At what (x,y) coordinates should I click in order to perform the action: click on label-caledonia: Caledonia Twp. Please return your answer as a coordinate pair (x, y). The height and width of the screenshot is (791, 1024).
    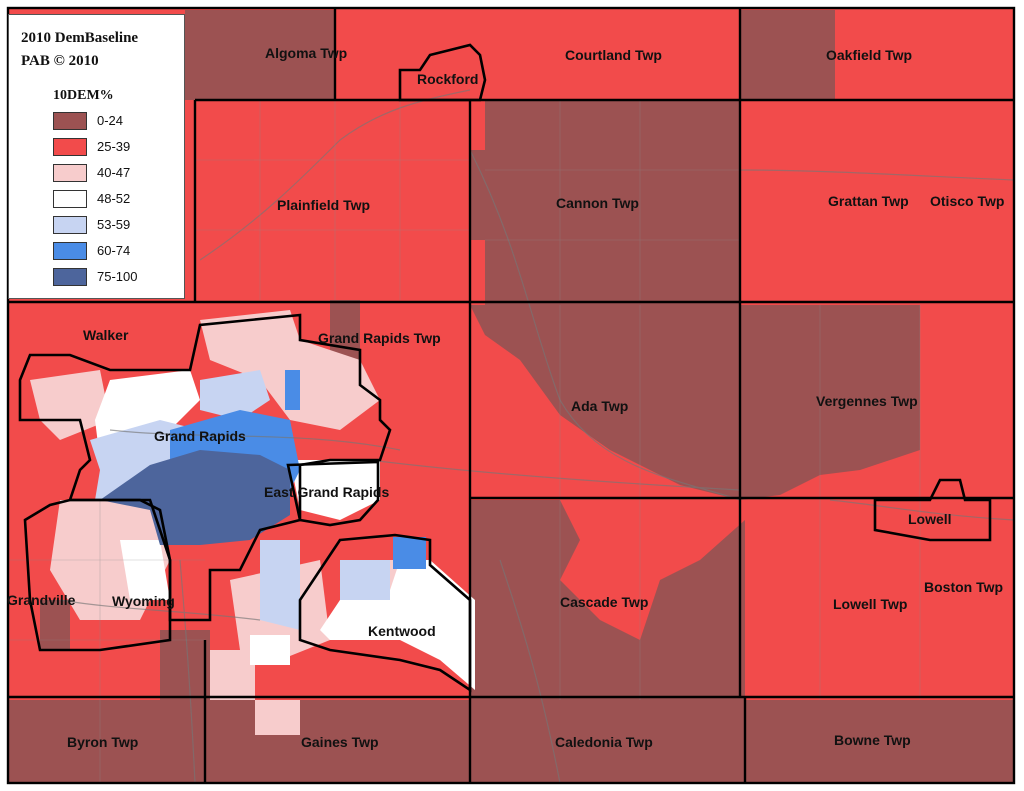
    Looking at the image, I should click on (604, 742).